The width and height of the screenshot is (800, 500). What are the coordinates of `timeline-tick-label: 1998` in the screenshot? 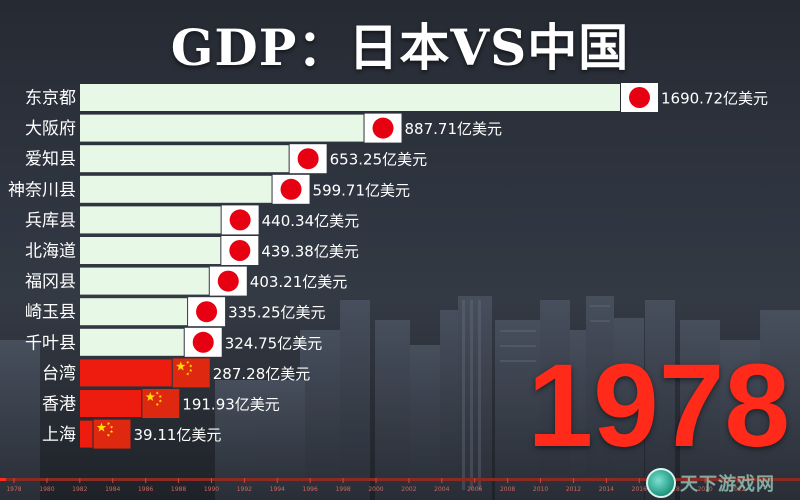 It's located at (342, 489).